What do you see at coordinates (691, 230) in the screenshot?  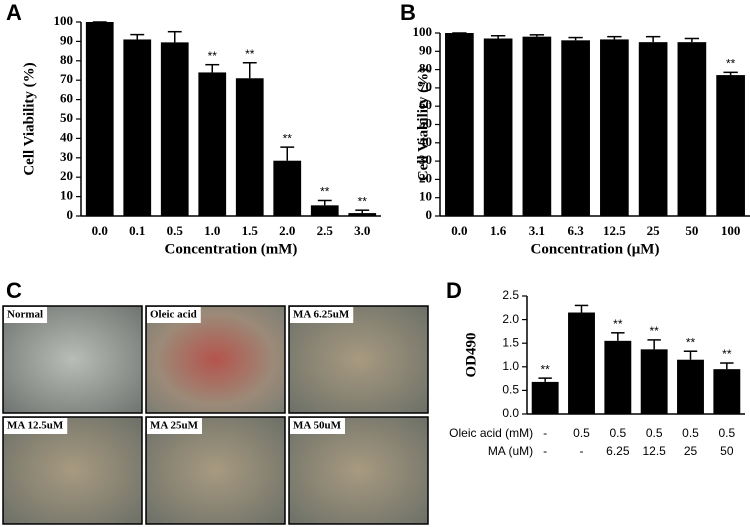 I see `x-tick-label: 50` at bounding box center [691, 230].